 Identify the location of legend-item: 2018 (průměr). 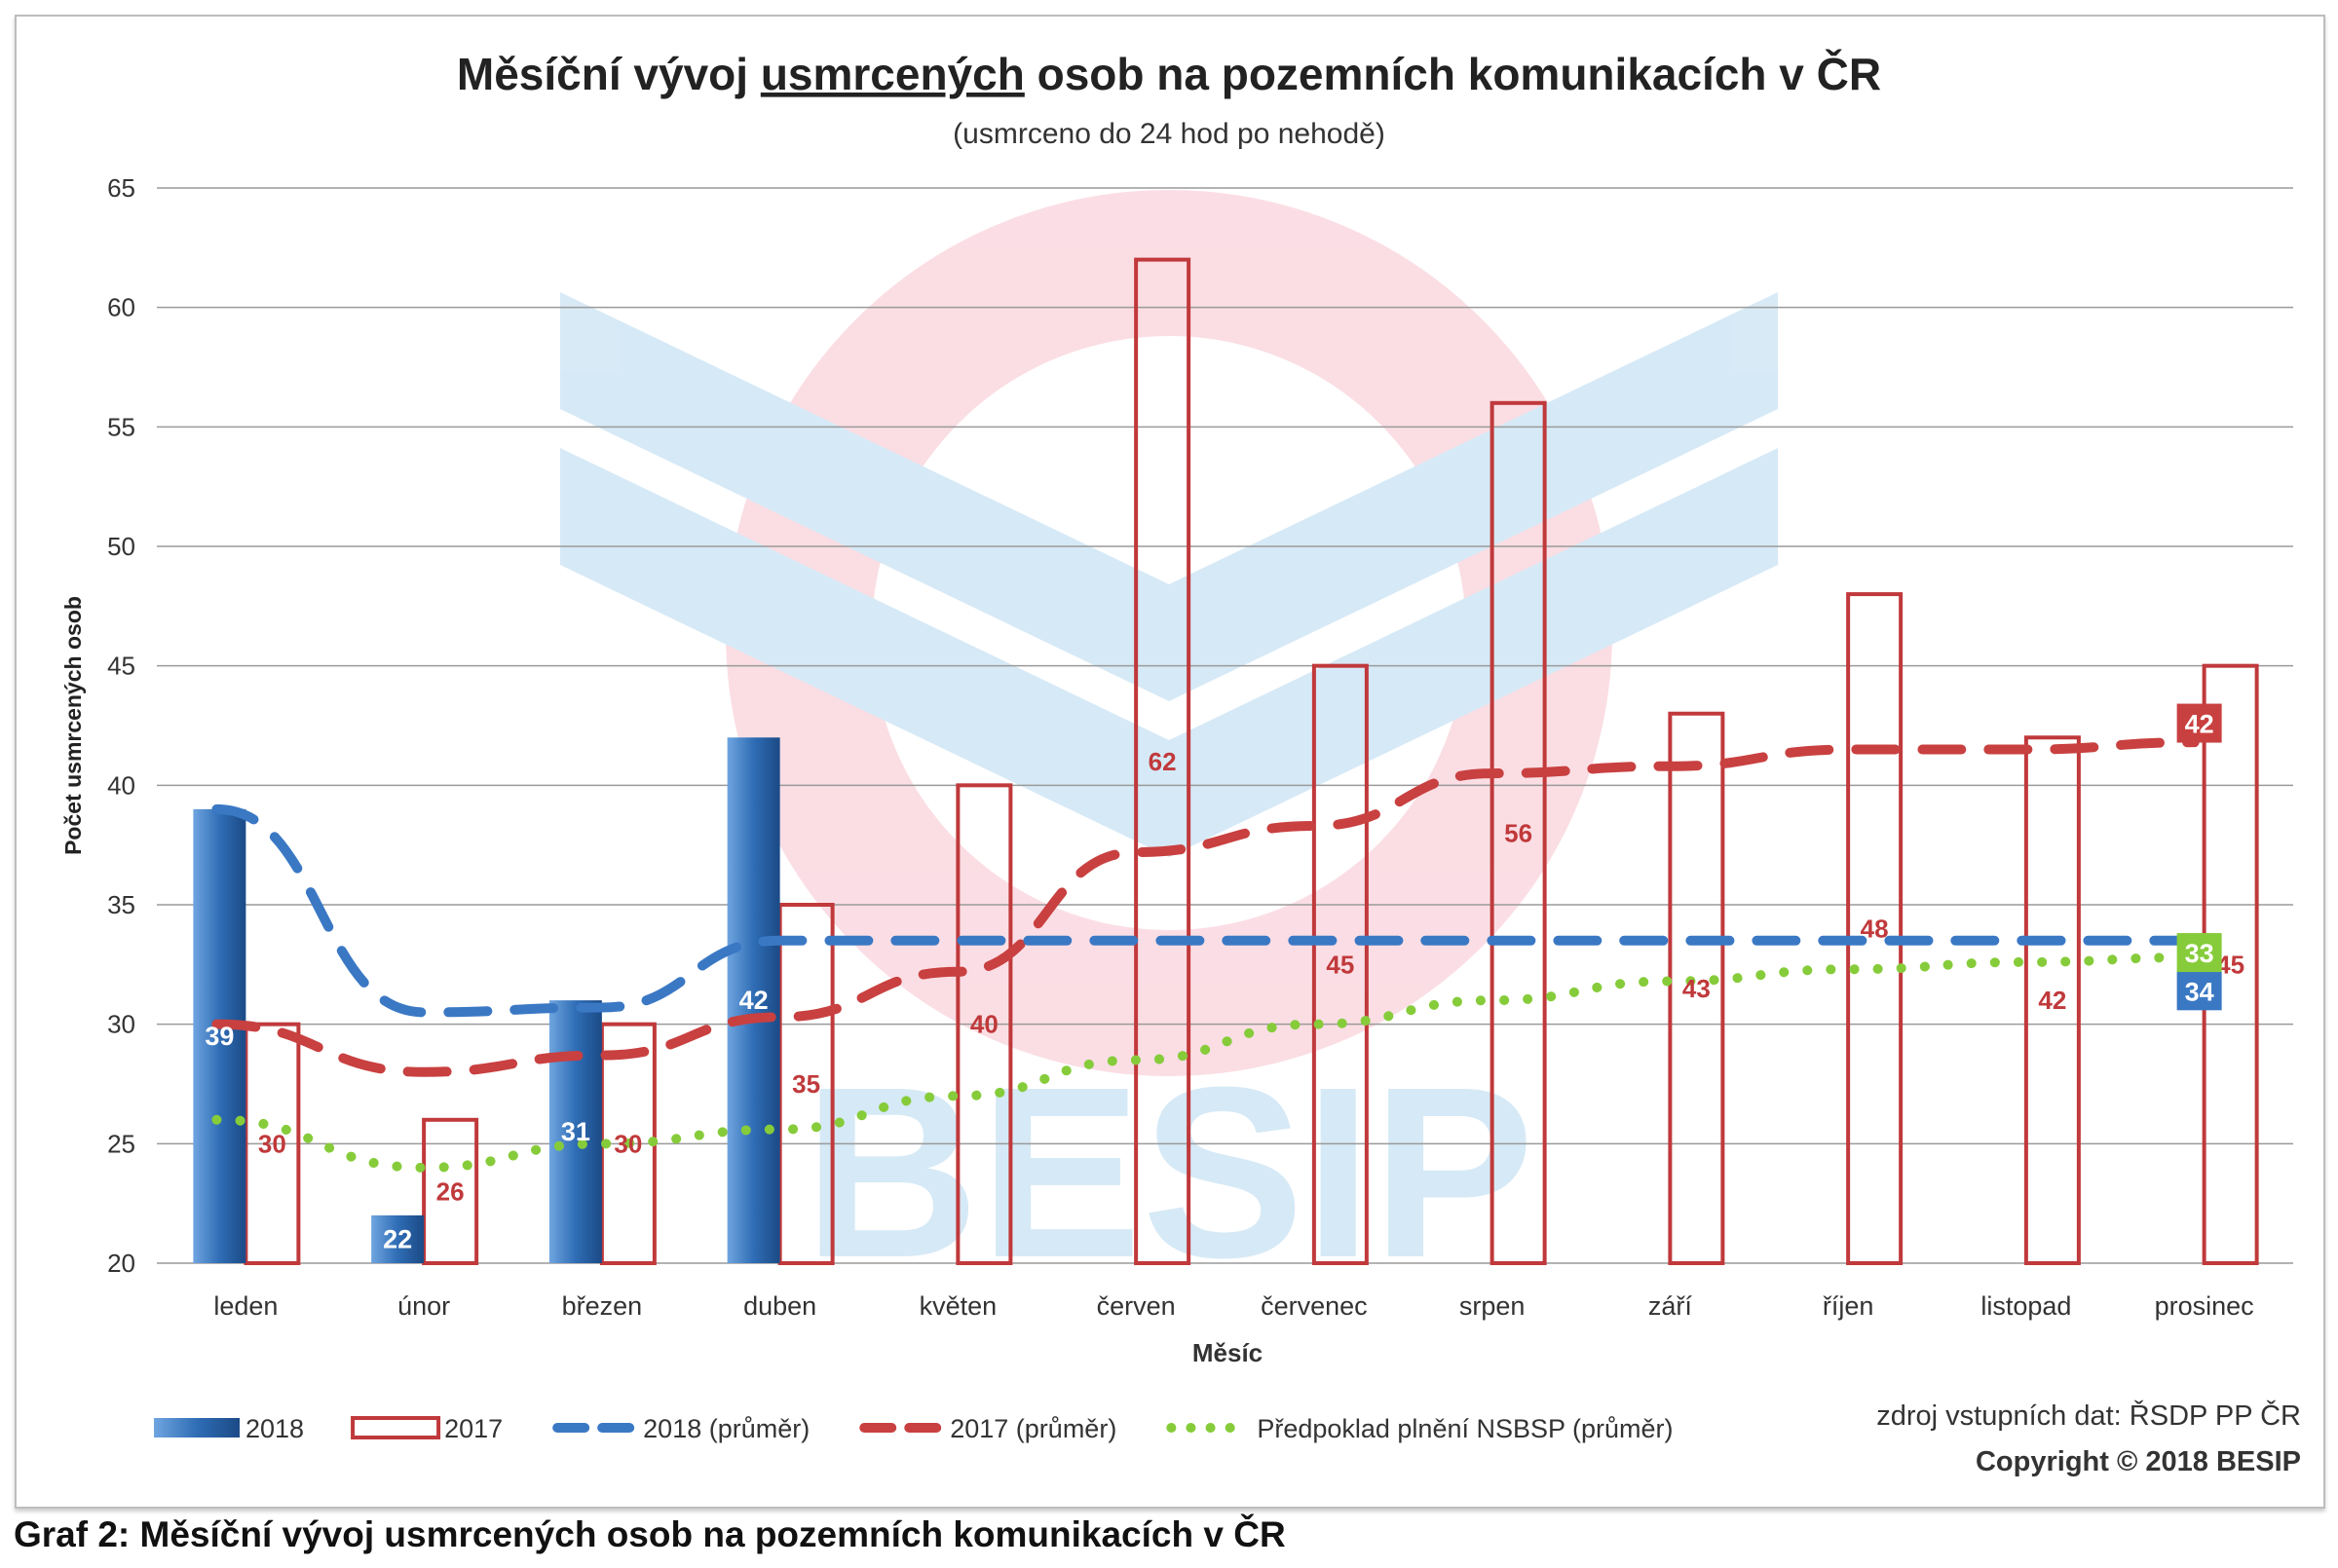
(681, 1428).